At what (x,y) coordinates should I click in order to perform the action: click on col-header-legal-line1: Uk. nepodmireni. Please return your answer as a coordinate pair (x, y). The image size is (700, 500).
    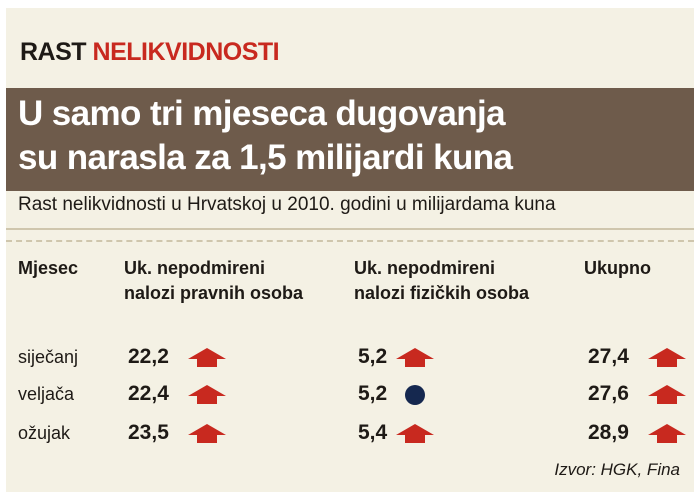
    Looking at the image, I should click on (195, 268).